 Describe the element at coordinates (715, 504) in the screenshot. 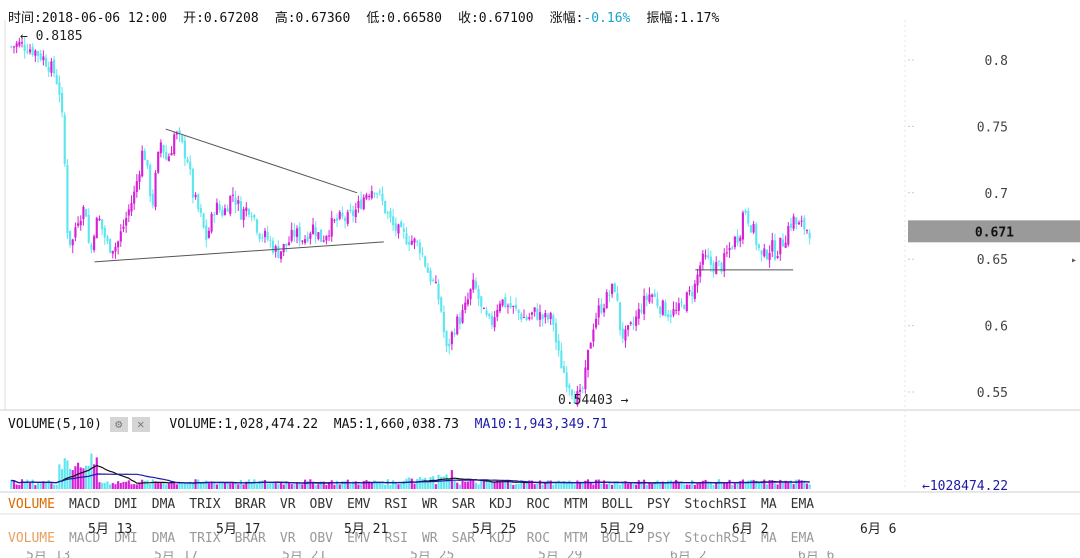

I see `tab-stochrsi: StochRSI` at that location.